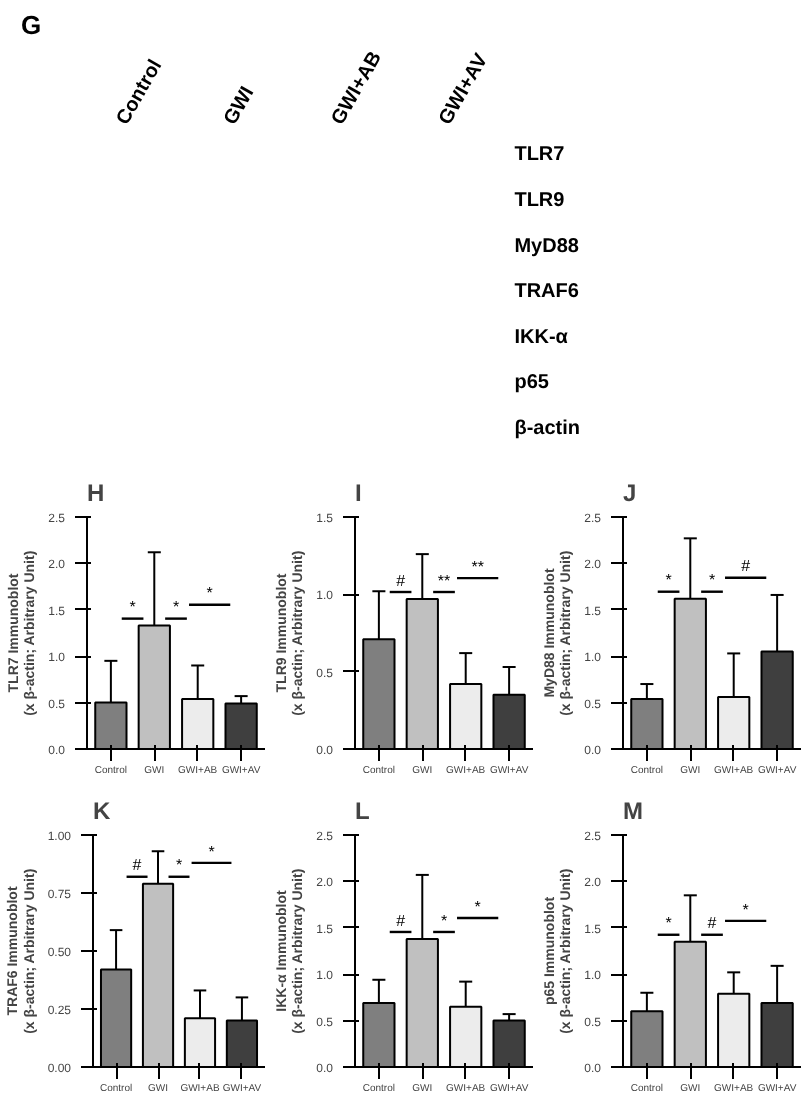 The height and width of the screenshot is (1100, 804). Describe the element at coordinates (102, 811) in the screenshot. I see `chart-title: K` at that location.